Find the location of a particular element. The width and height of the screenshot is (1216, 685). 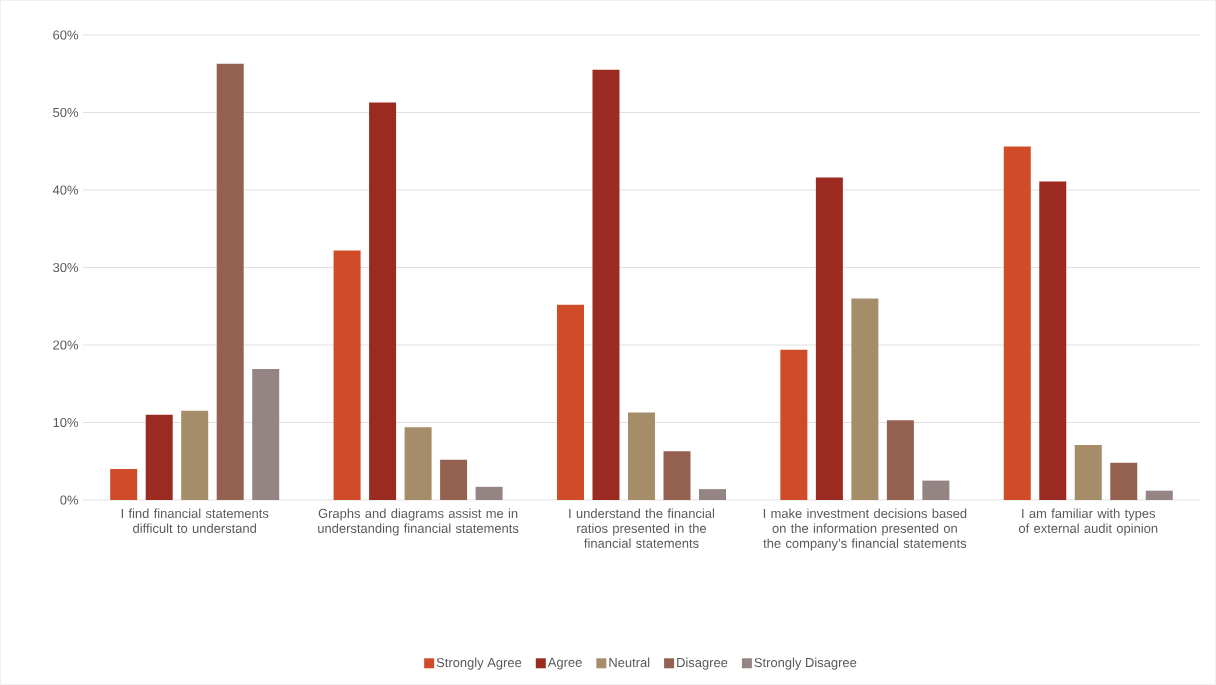

y-tick-label: 10% is located at coordinates (66, 422).